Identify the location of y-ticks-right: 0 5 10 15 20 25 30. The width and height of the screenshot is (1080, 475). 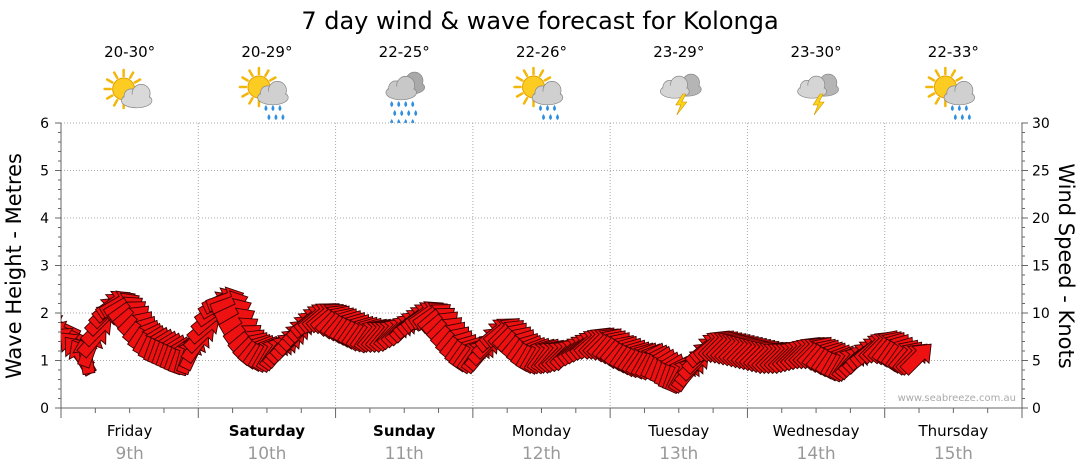
(1041, 266).